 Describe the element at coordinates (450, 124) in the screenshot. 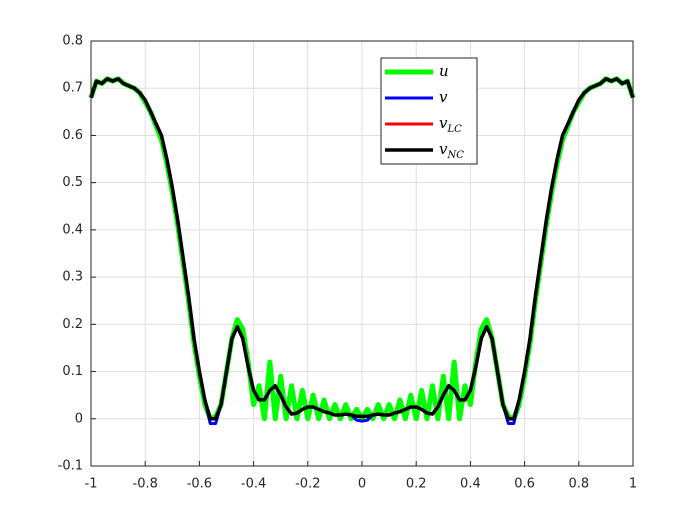

I see `legend-label: vLC` at that location.